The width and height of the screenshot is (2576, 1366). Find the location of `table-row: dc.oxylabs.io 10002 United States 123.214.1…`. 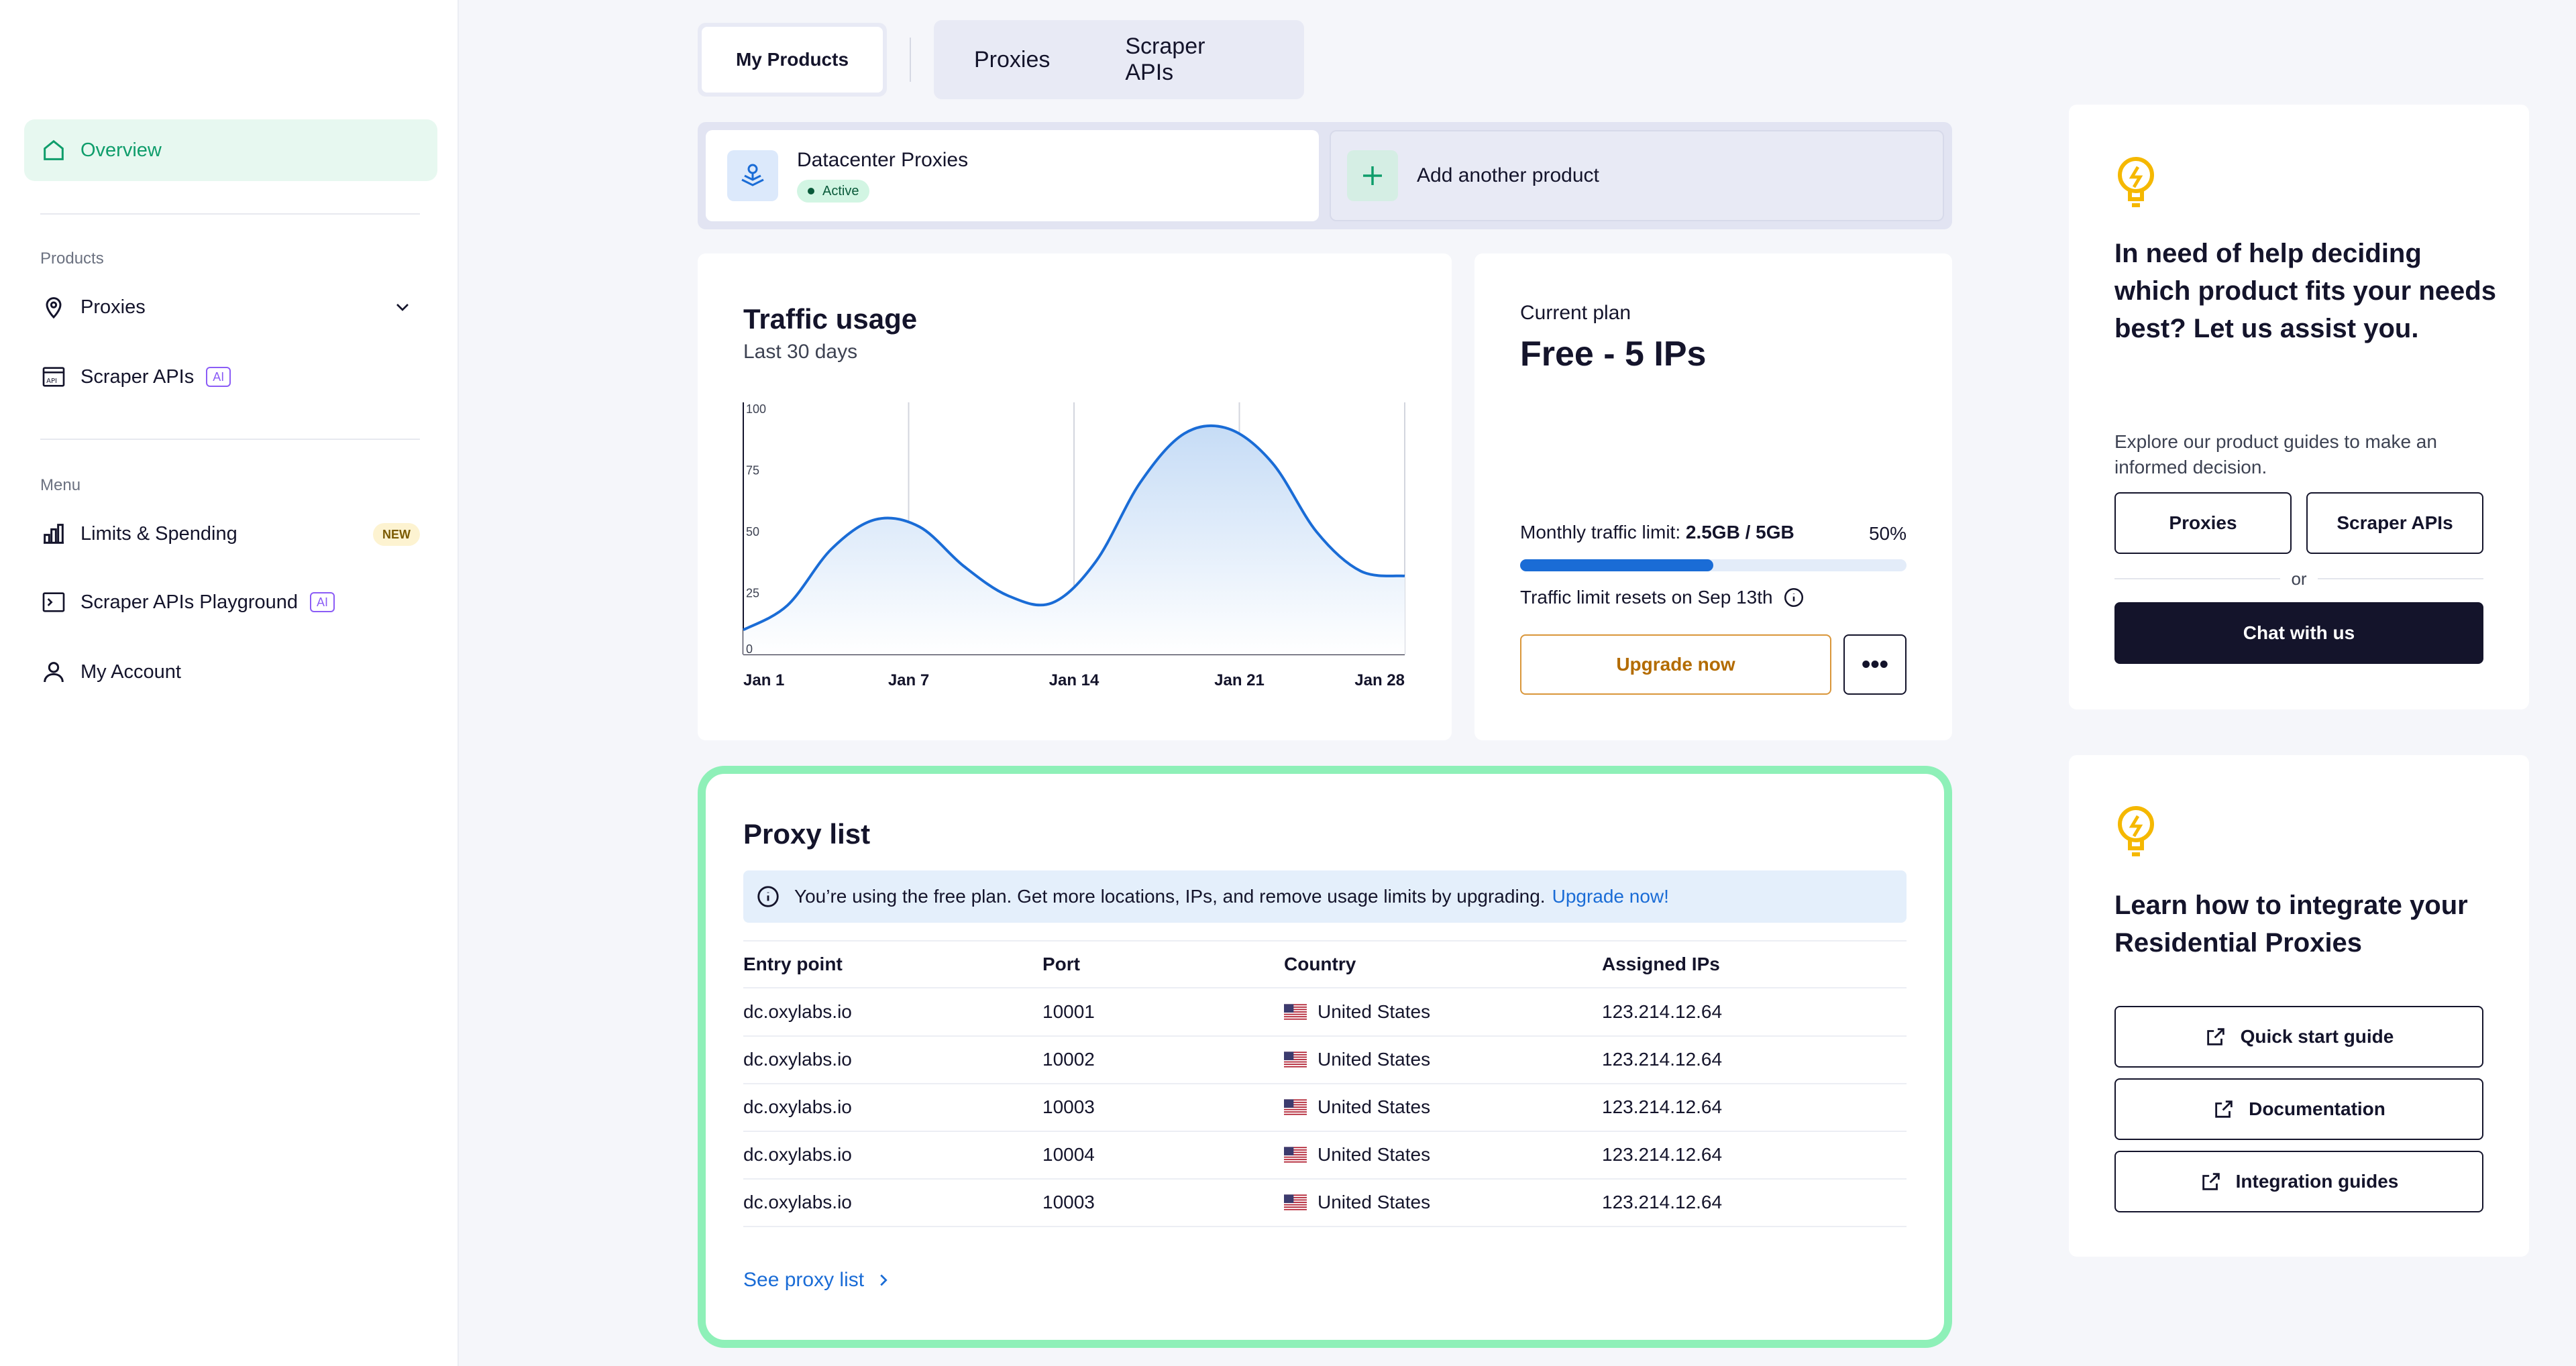

table-row: dc.oxylabs.io 10002 United States 123.214.1… is located at coordinates (1325, 1060).